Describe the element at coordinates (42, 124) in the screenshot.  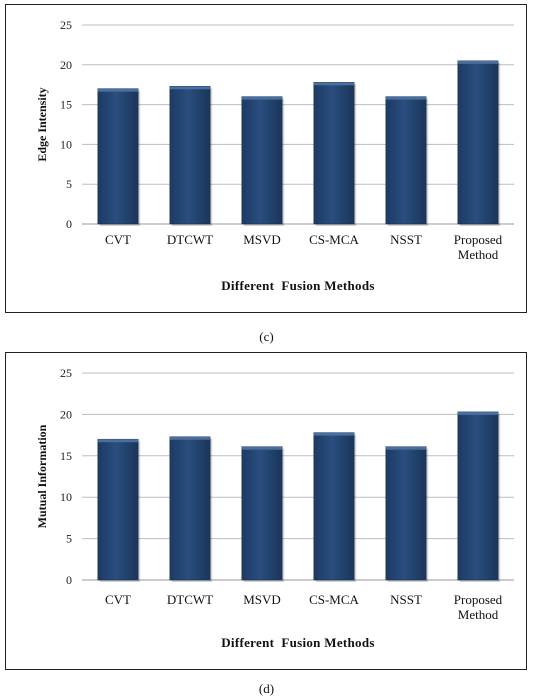
I see `y-axis-label: Edge Intensity` at that location.